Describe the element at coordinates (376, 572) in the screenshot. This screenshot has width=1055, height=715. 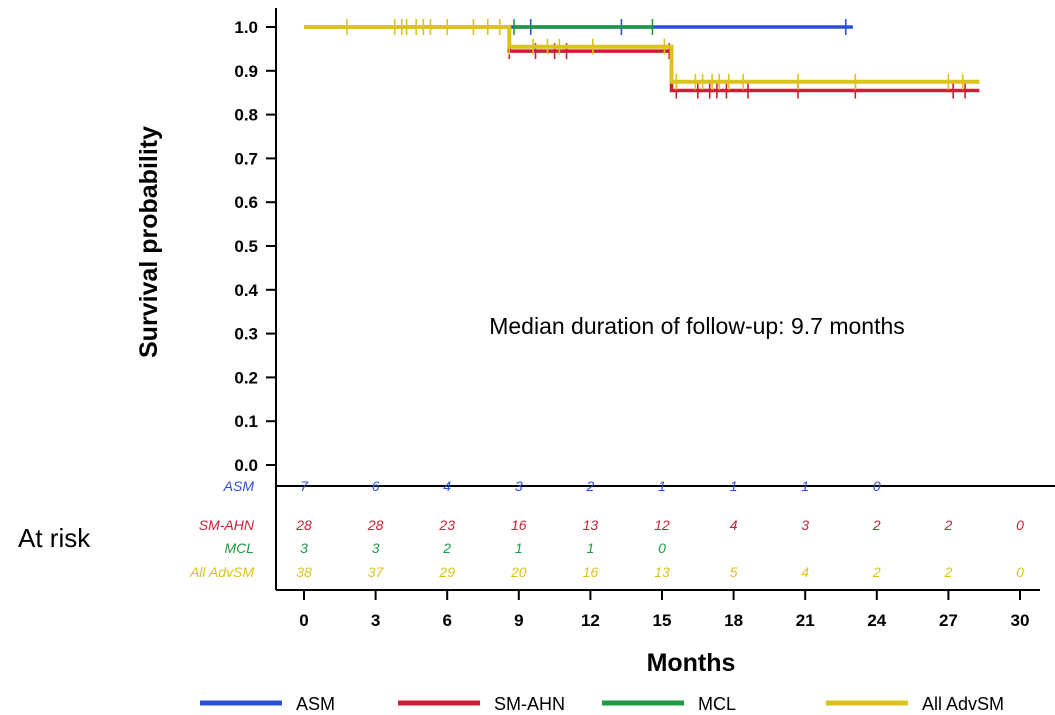
I see `at-risk-value: 37` at that location.